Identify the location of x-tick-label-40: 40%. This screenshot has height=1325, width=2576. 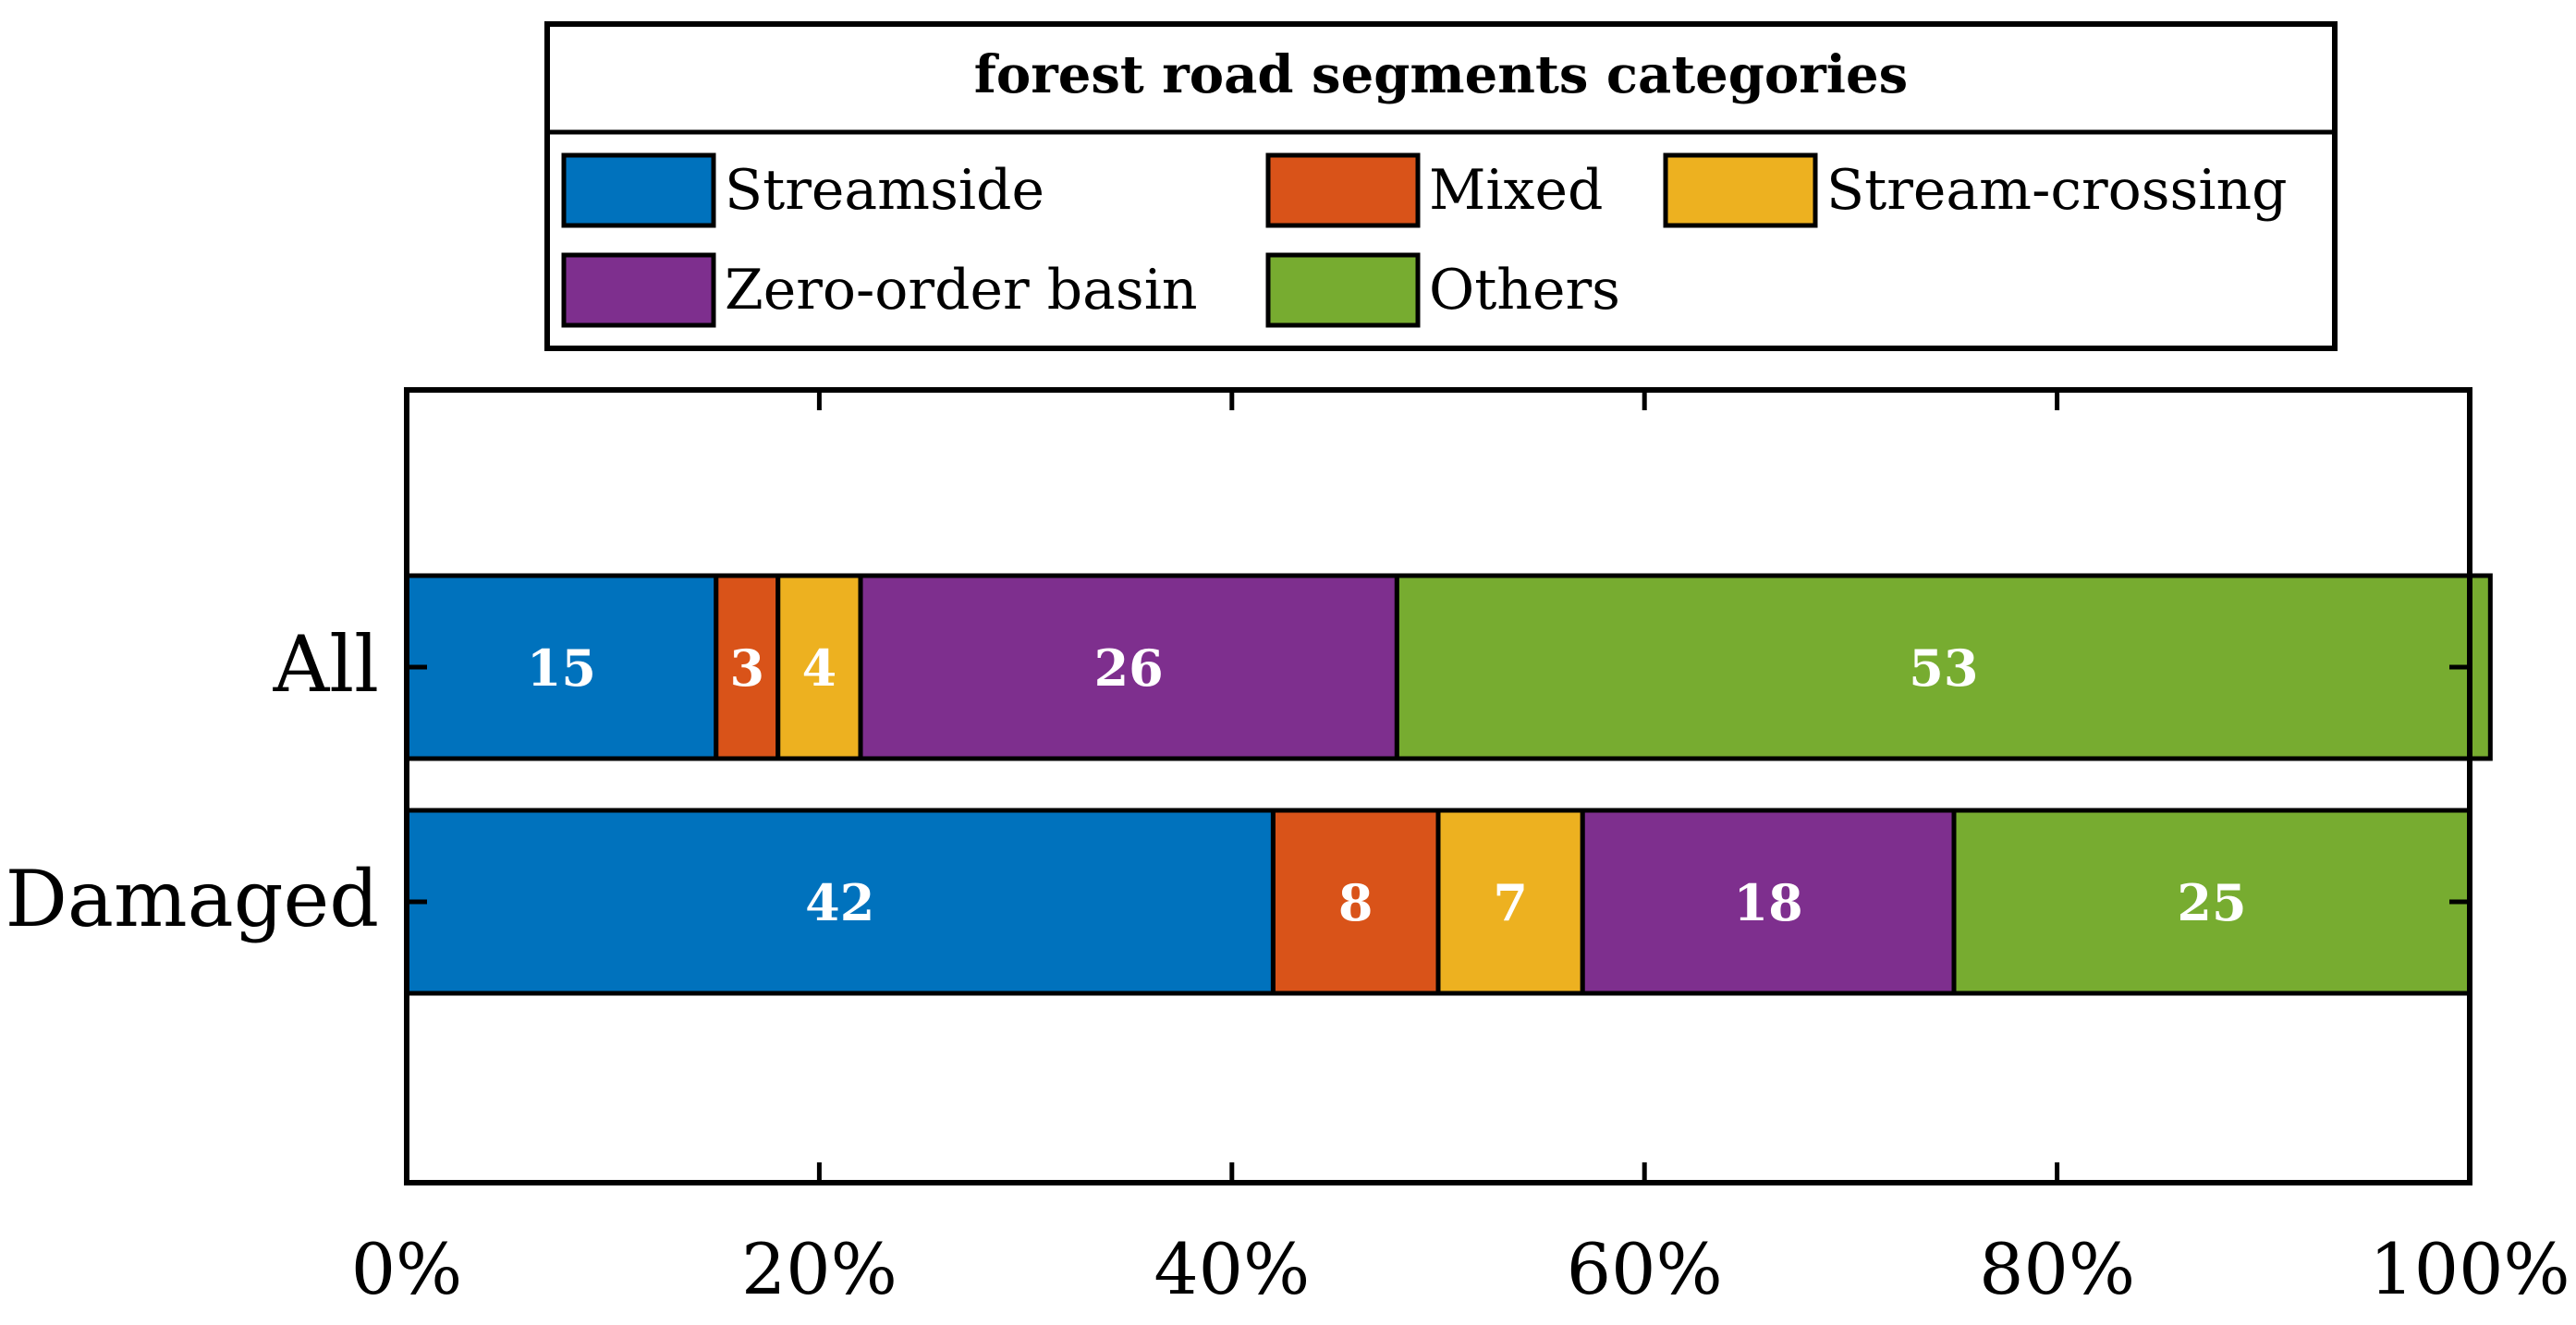
(1232, 1269).